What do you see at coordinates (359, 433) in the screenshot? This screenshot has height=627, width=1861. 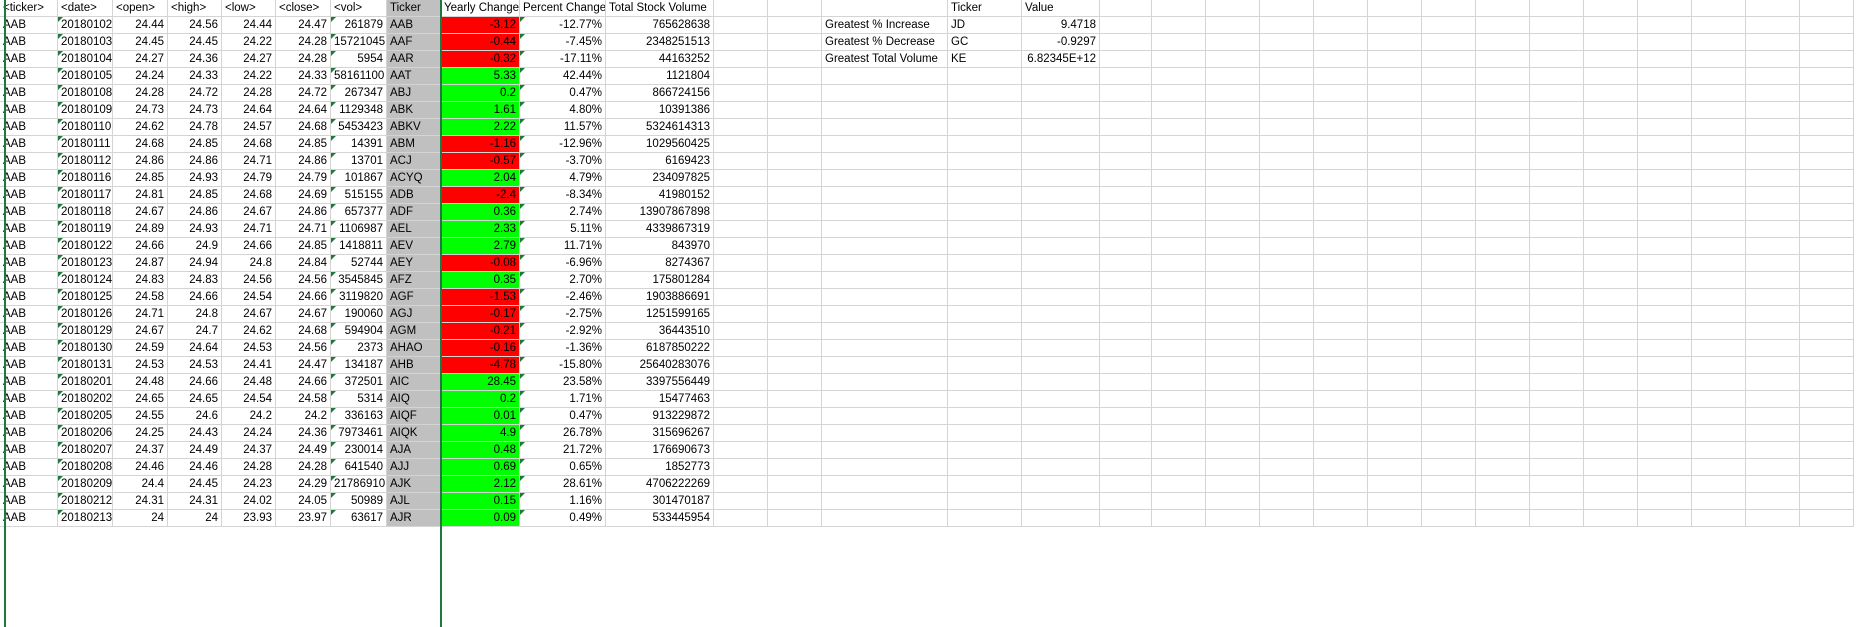 I see `col-vol-cell: 7973461` at bounding box center [359, 433].